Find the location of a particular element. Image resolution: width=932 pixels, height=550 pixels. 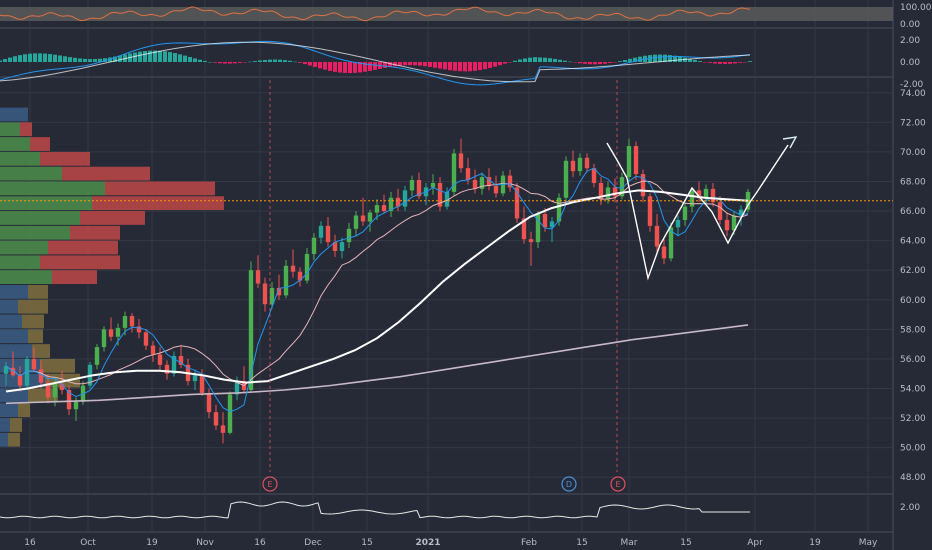

lower-indicator-line is located at coordinates (375, 510).